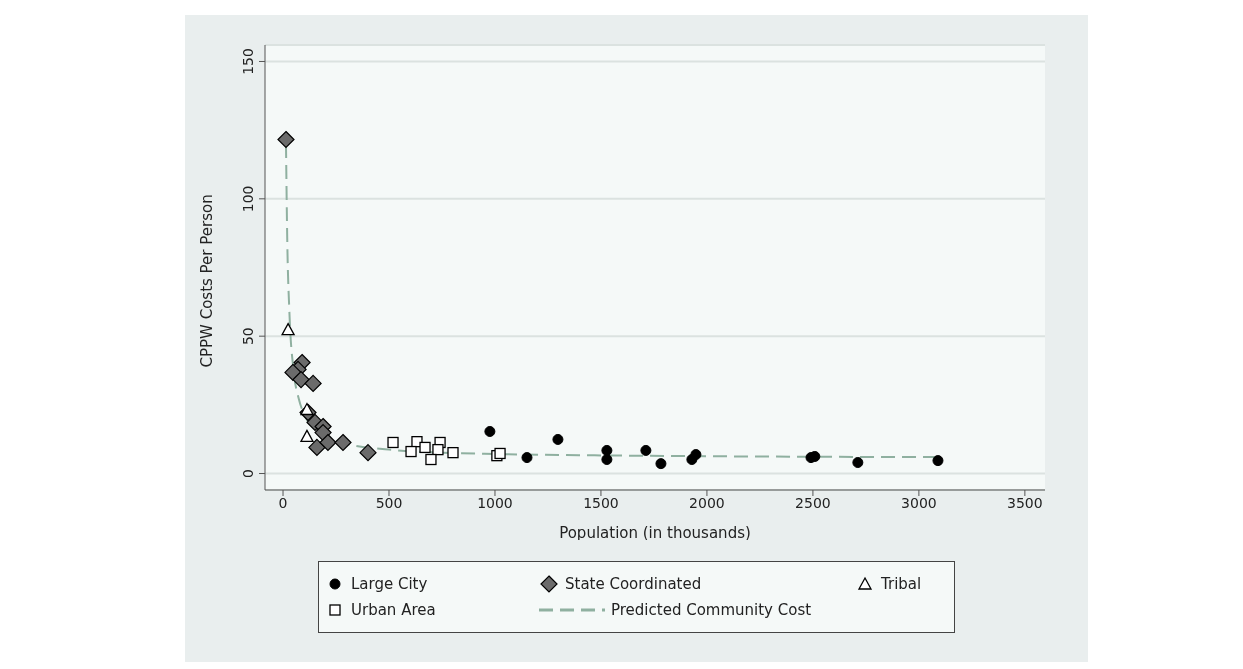 Image resolution: width=1243 pixels, height=669 pixels. Describe the element at coordinates (901, 584) in the screenshot. I see `legend-label: Tribal` at that location.